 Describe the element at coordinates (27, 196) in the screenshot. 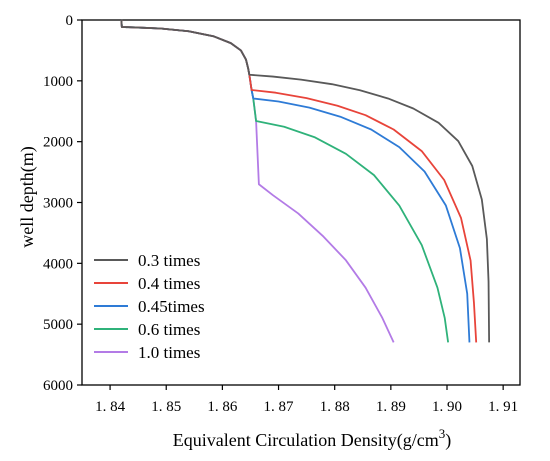

I see `y-axis-title: well depth(m)` at that location.